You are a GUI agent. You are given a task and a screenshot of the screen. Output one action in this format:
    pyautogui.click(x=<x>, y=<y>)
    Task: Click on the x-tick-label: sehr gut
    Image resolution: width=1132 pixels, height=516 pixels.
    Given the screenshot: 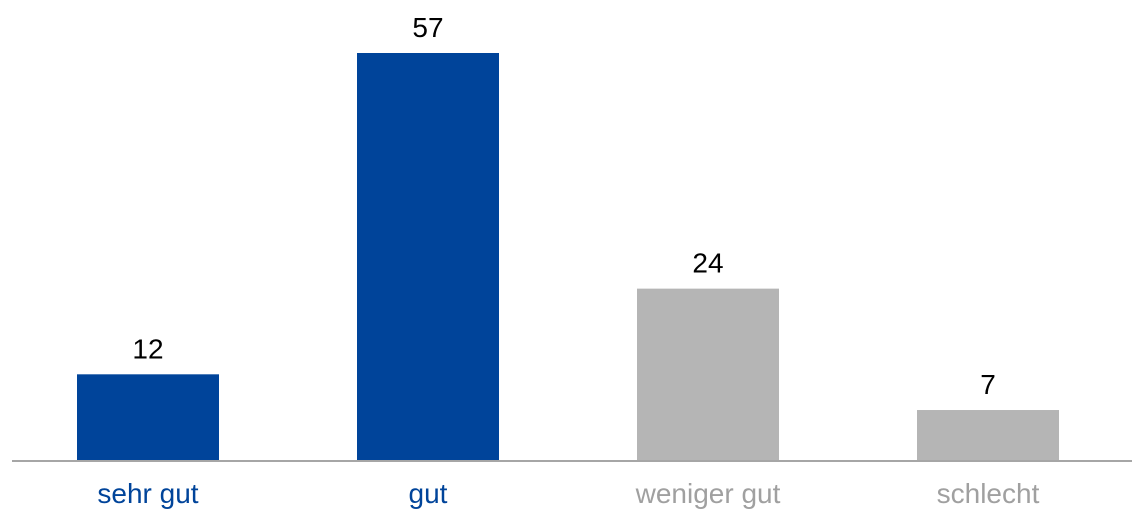 What is the action you would take?
    pyautogui.click(x=147, y=493)
    